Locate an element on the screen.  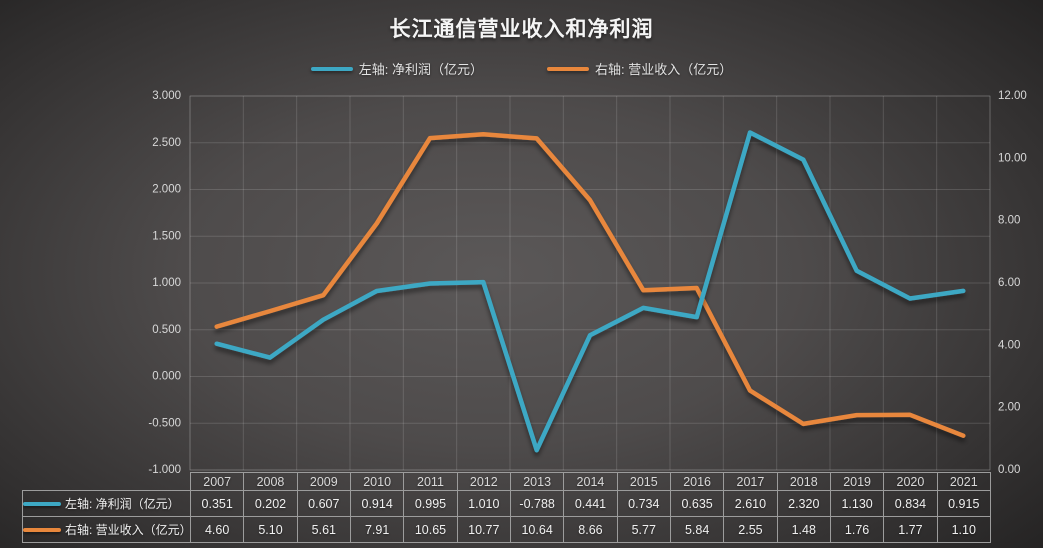
value-cell: -0.788 is located at coordinates (537, 503).